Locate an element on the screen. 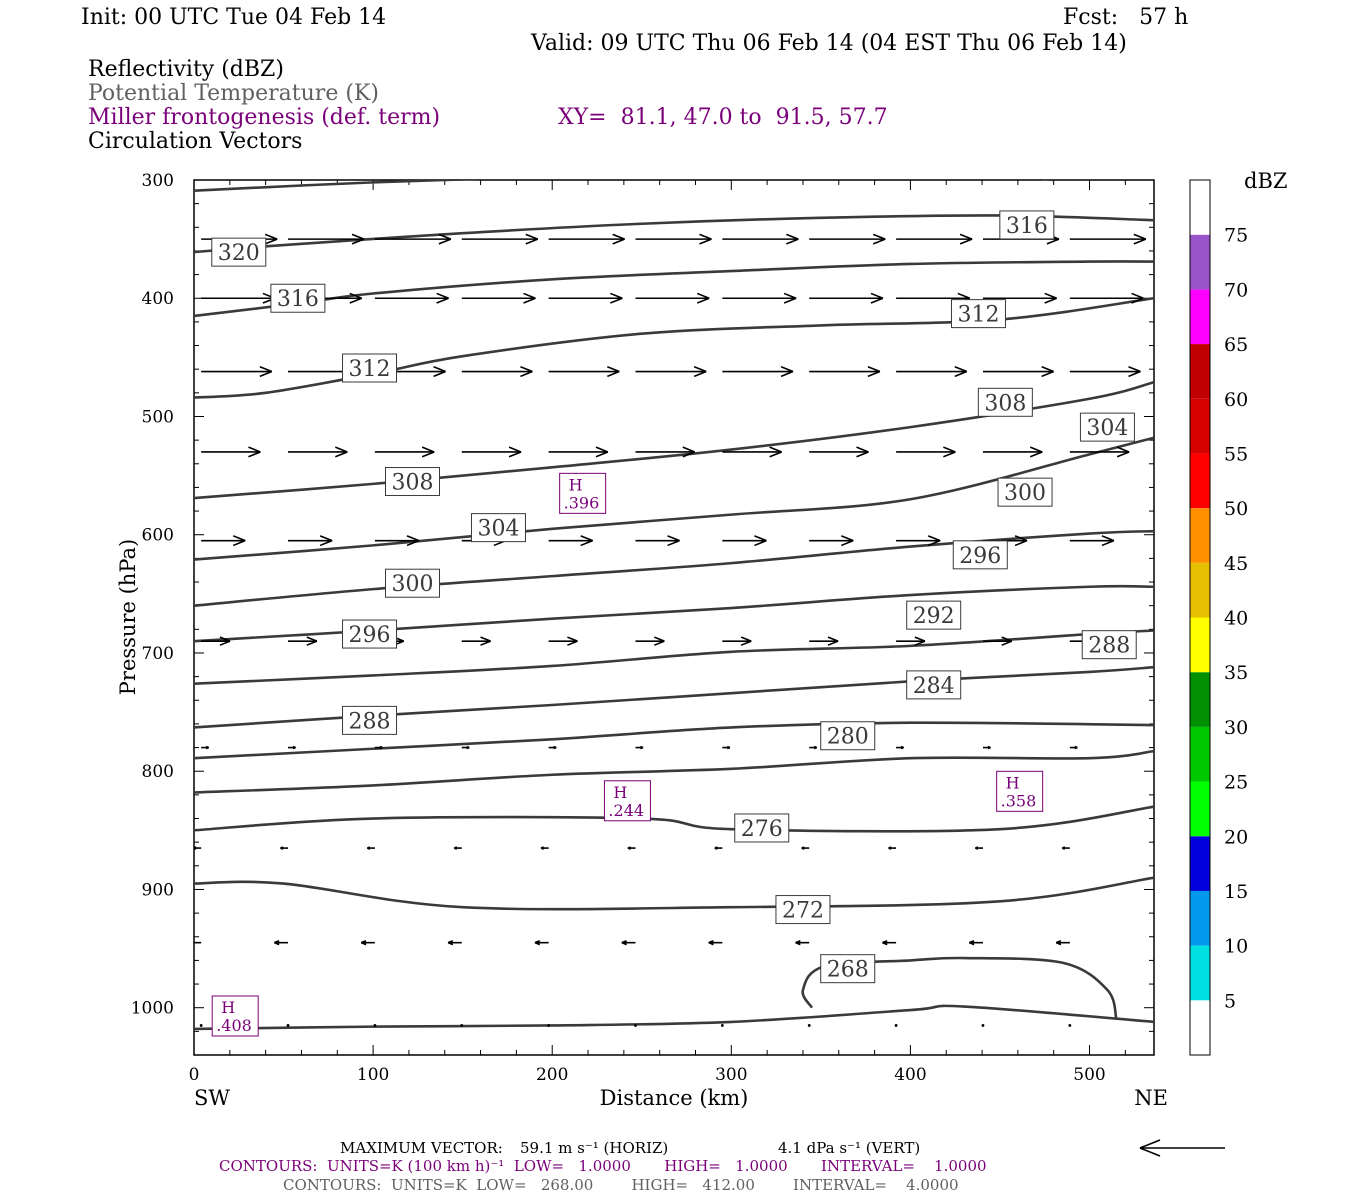 The height and width of the screenshot is (1200, 1350). miller-high-box is located at coordinates (1020, 791).